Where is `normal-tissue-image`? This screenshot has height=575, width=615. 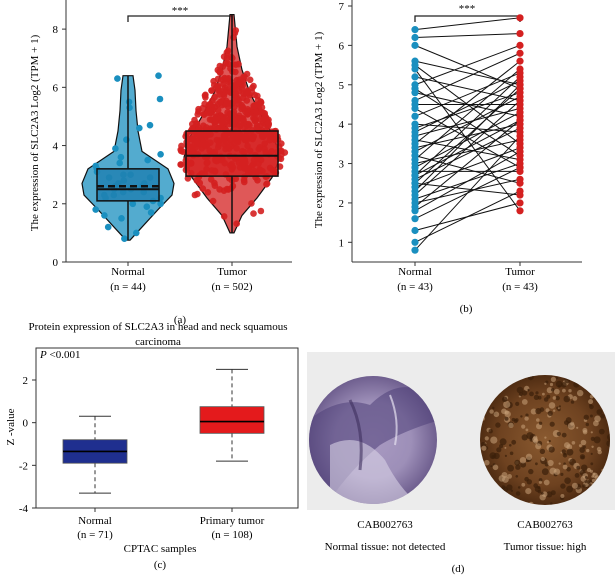 normal-tissue-image is located at coordinates (373, 440).